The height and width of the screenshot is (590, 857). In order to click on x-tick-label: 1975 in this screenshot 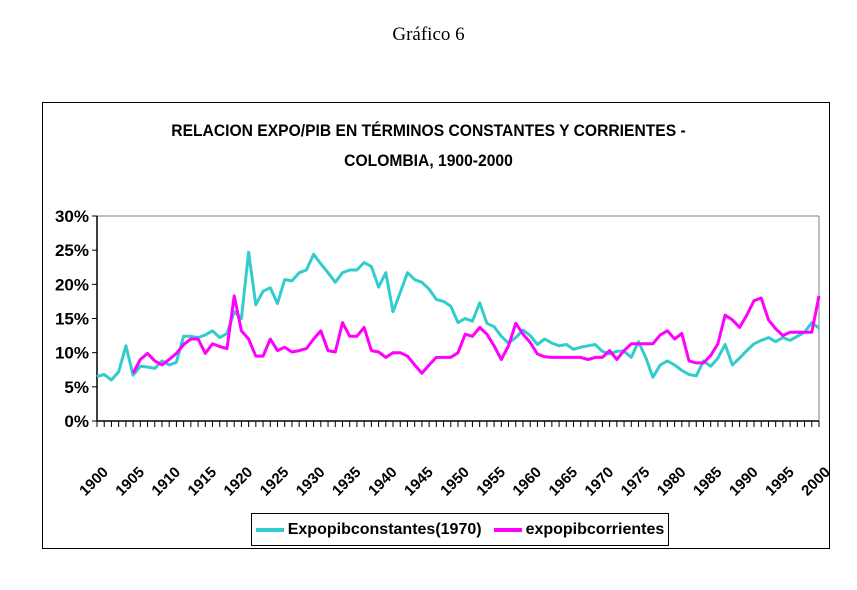, I will do `click(636, 482)`.